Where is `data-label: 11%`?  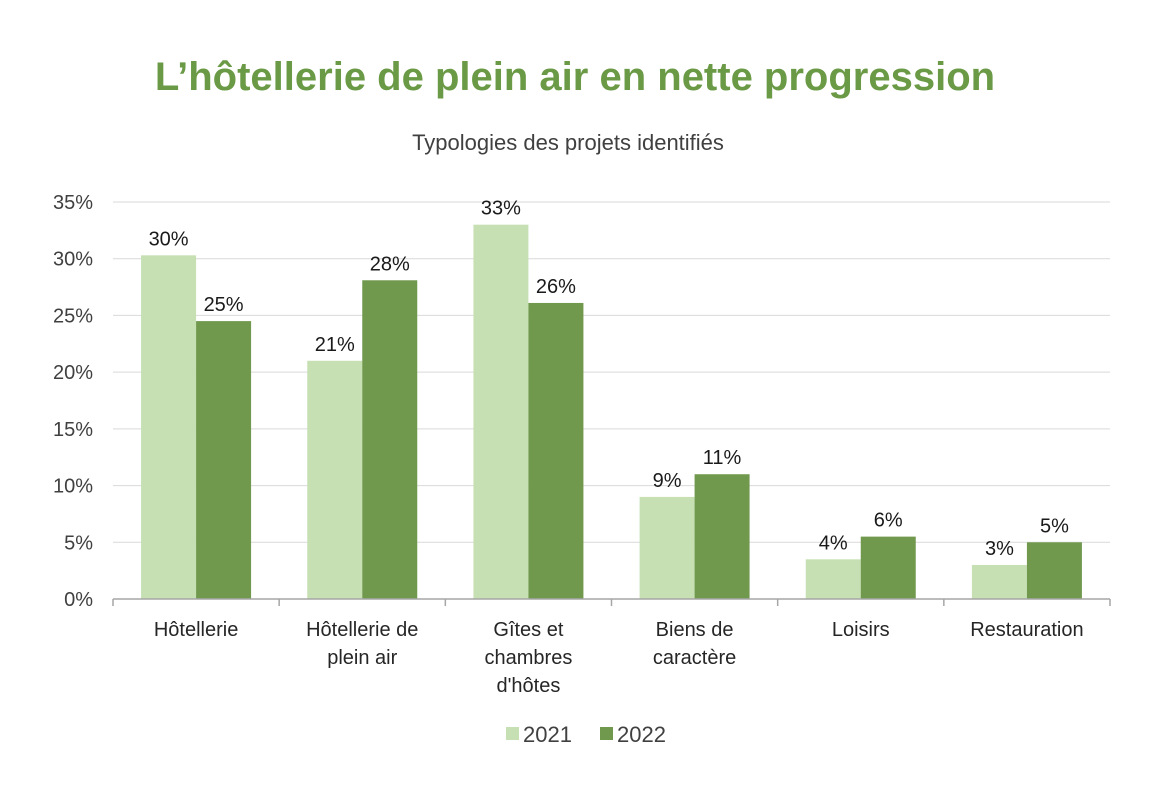 data-label: 11% is located at coordinates (722, 458).